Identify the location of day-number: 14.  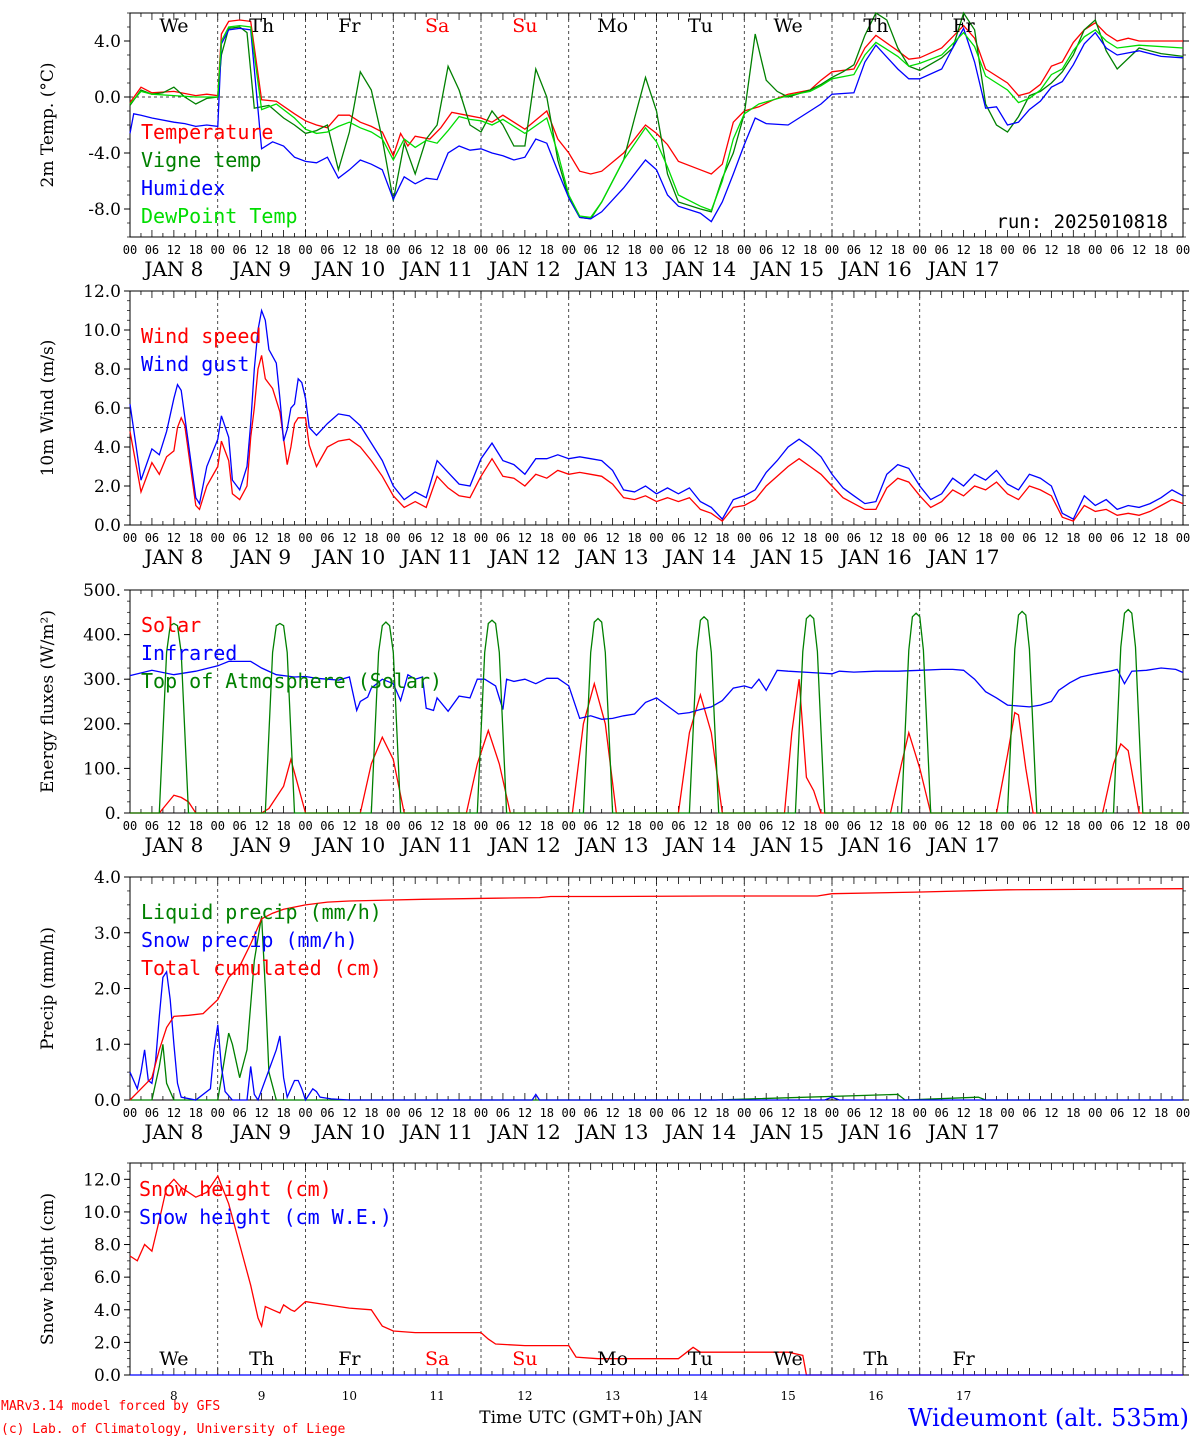
(701, 1396).